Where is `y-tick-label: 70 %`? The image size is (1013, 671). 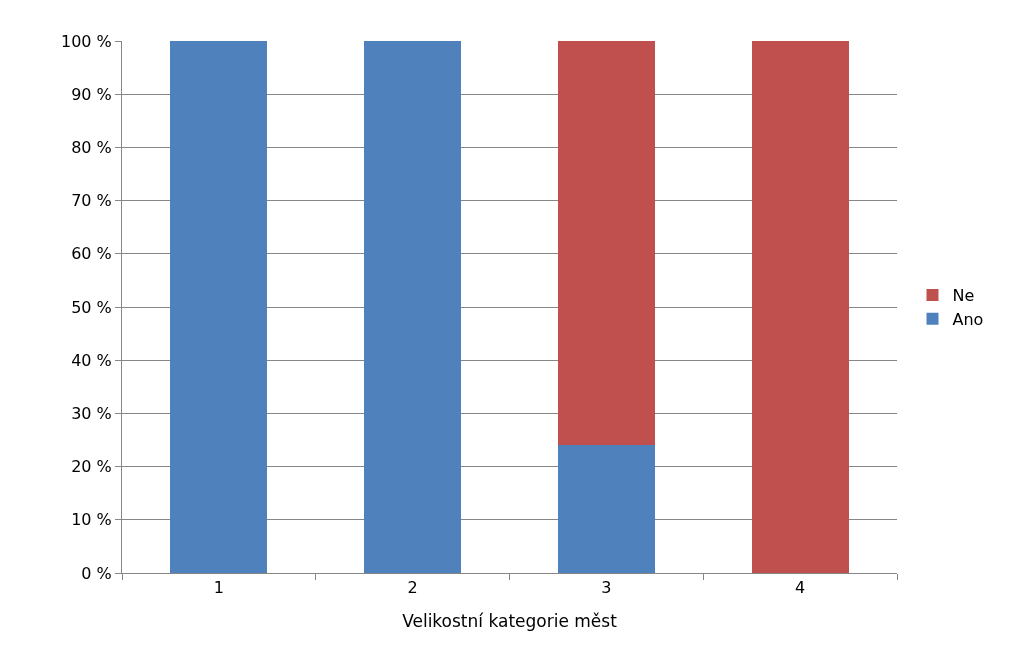 y-tick-label: 70 % is located at coordinates (91, 201).